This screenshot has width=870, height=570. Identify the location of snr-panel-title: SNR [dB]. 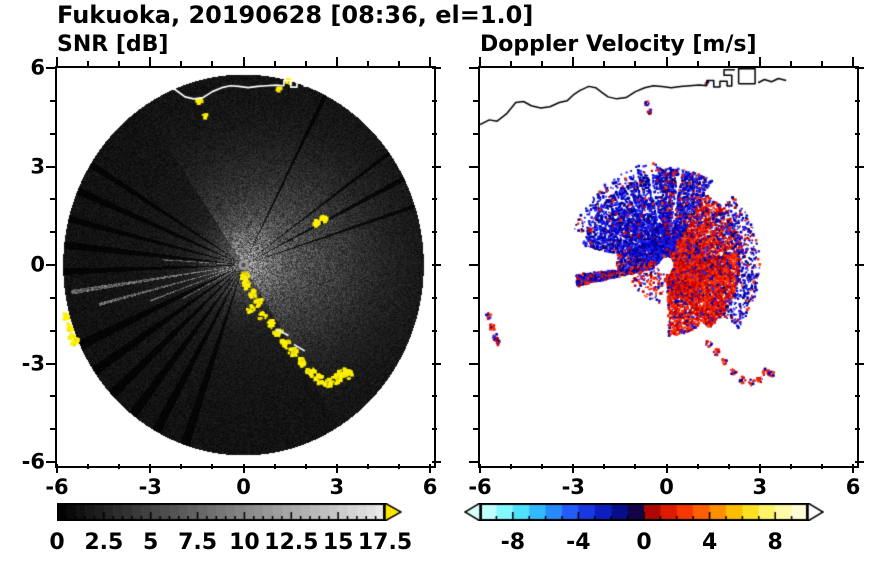
(113, 44).